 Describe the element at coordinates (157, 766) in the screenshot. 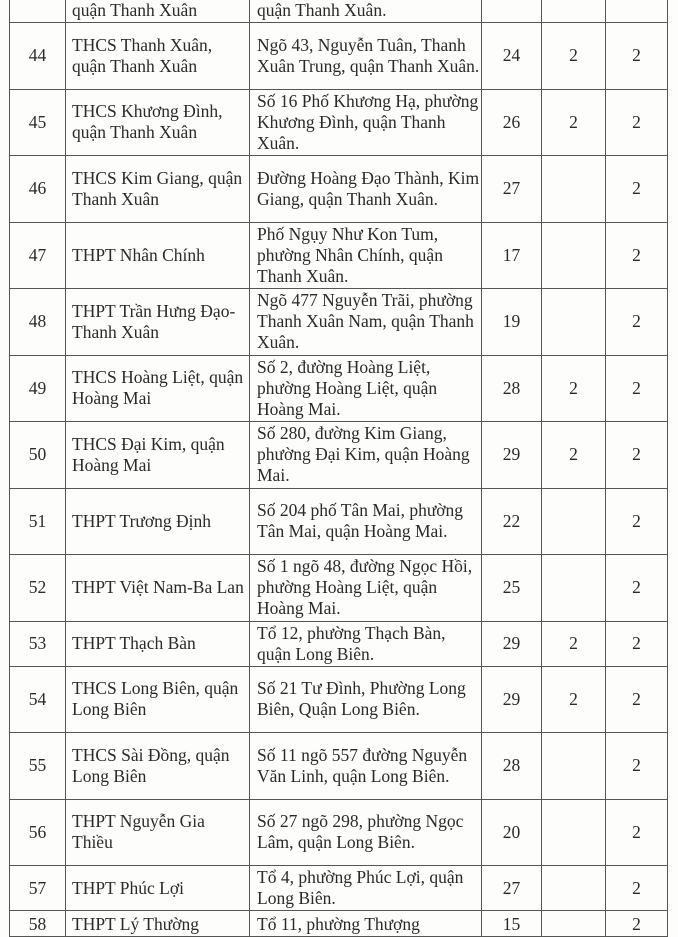

I see `school-name: THCS Sài Đồng, quận Long Biên` at that location.